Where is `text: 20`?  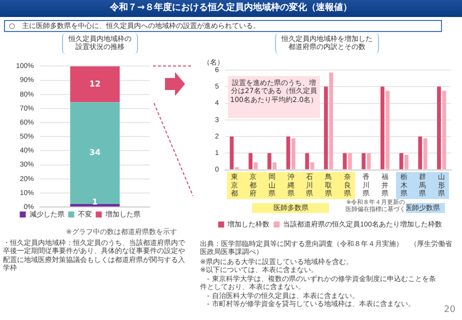
text: 20 is located at coordinates (450, 310).